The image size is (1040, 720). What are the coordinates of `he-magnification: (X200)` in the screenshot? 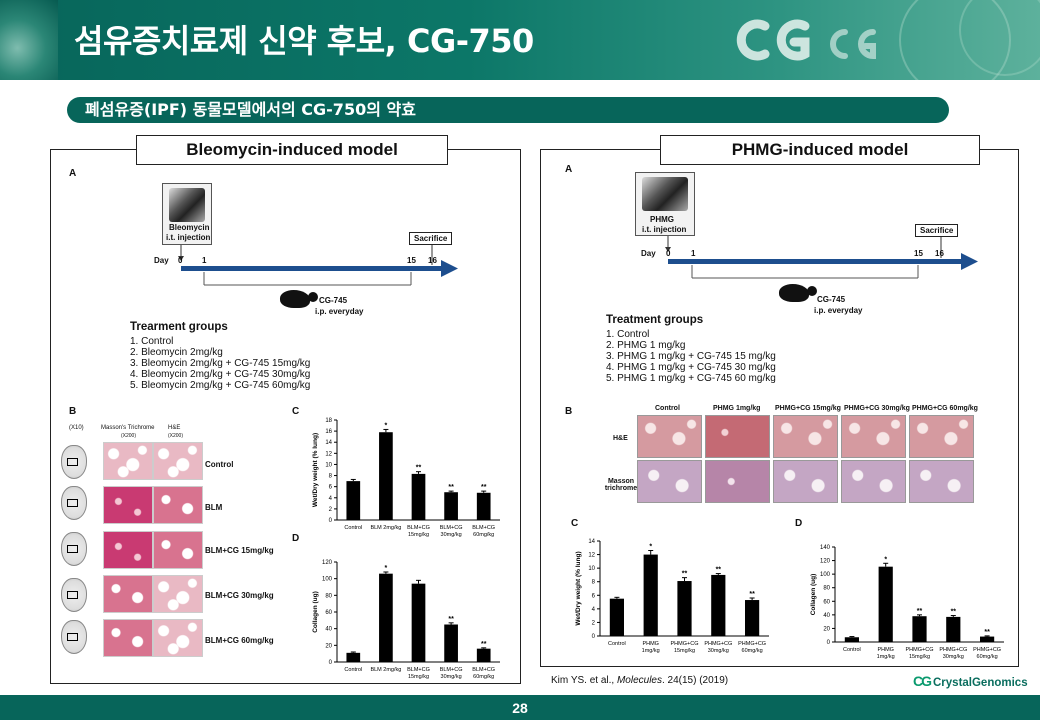 It's located at (176, 436).